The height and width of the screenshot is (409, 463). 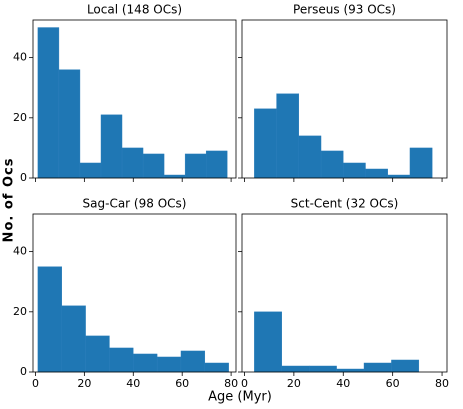 What do you see at coordinates (240, 397) in the screenshot?
I see `x-axis-label: Age (Myr)` at bounding box center [240, 397].